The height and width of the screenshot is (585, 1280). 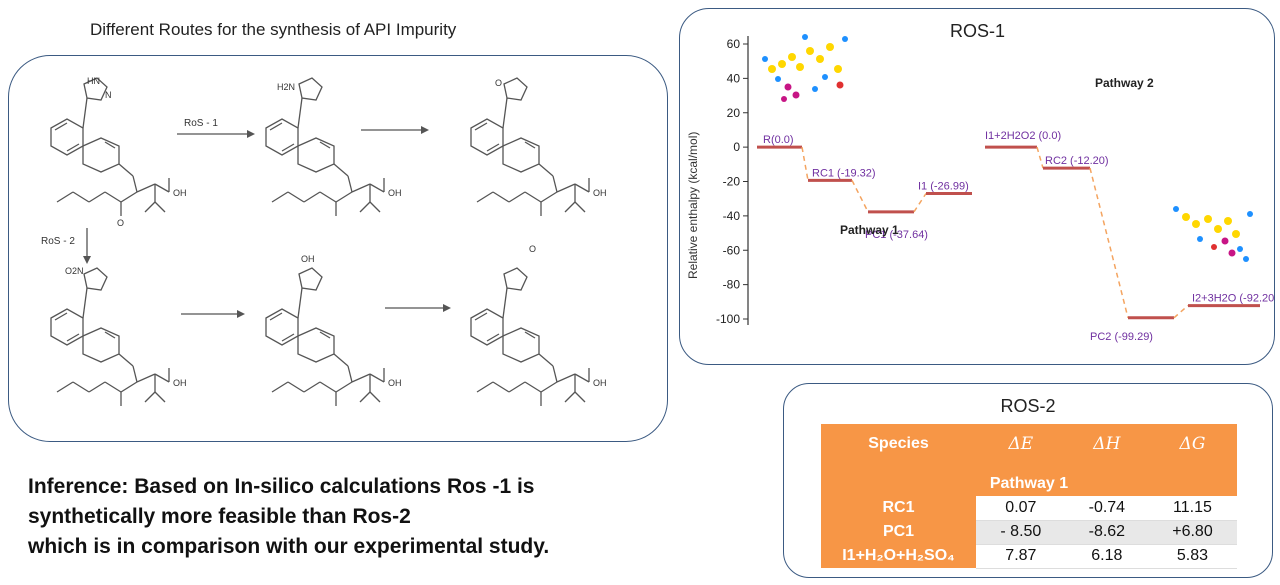 I want to click on label-h2n: H2N, so click(x=286, y=87).